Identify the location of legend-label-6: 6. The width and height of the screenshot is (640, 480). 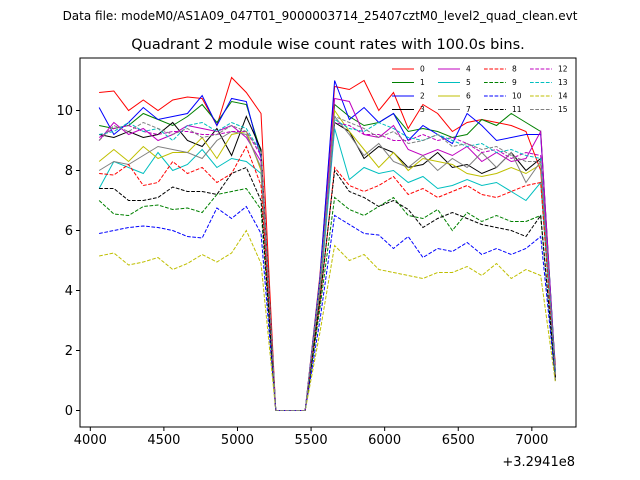
(468, 96).